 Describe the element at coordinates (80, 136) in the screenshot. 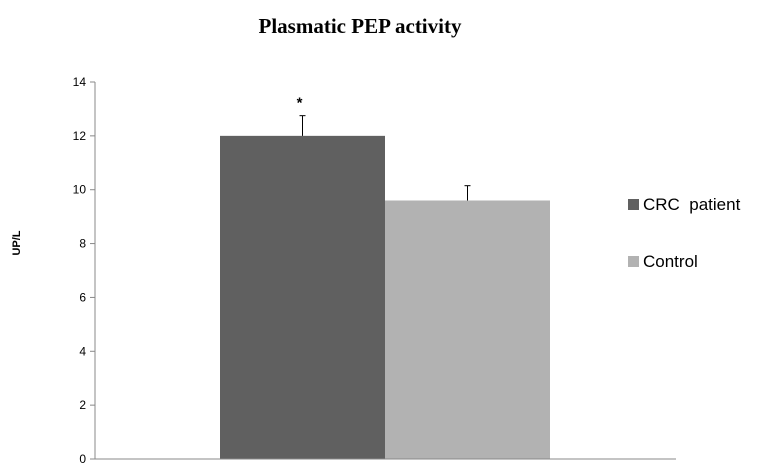

I see `y-tick-label: 12` at that location.